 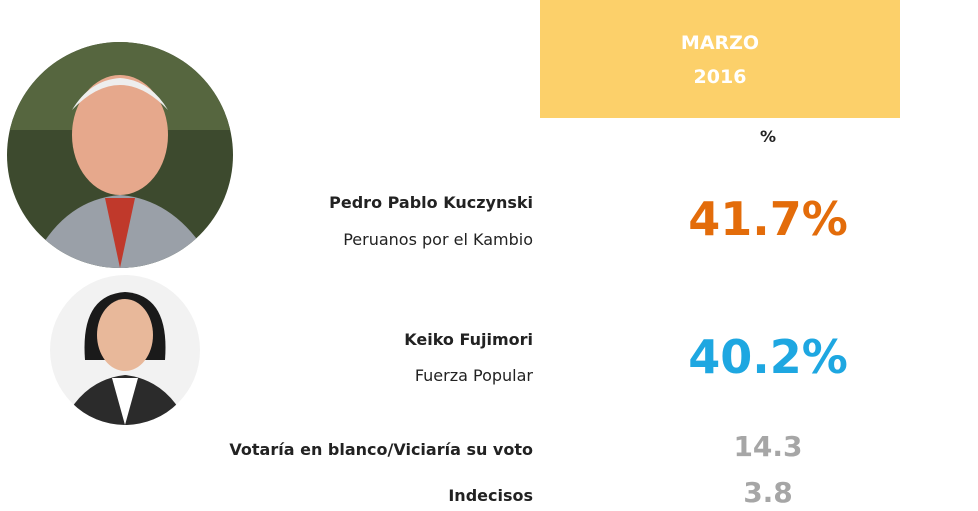 I want to click on row-value: 40.2%, so click(x=768, y=357).